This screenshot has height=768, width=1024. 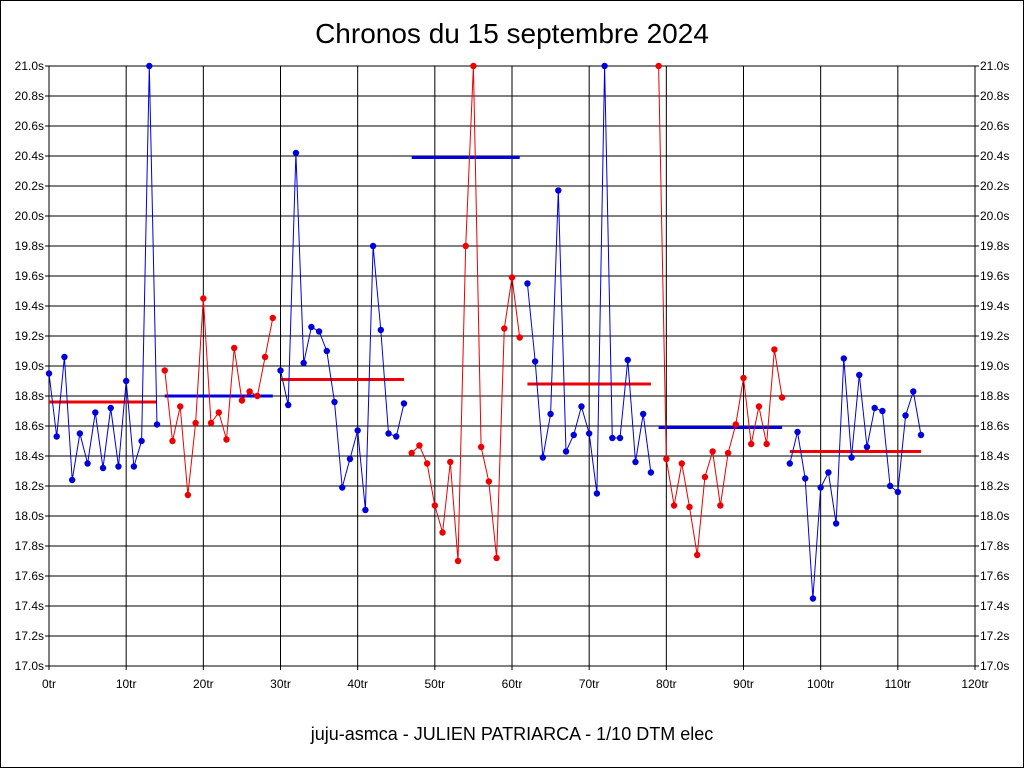 I want to click on y-tick-label-right: 19.6s, so click(x=994, y=276).